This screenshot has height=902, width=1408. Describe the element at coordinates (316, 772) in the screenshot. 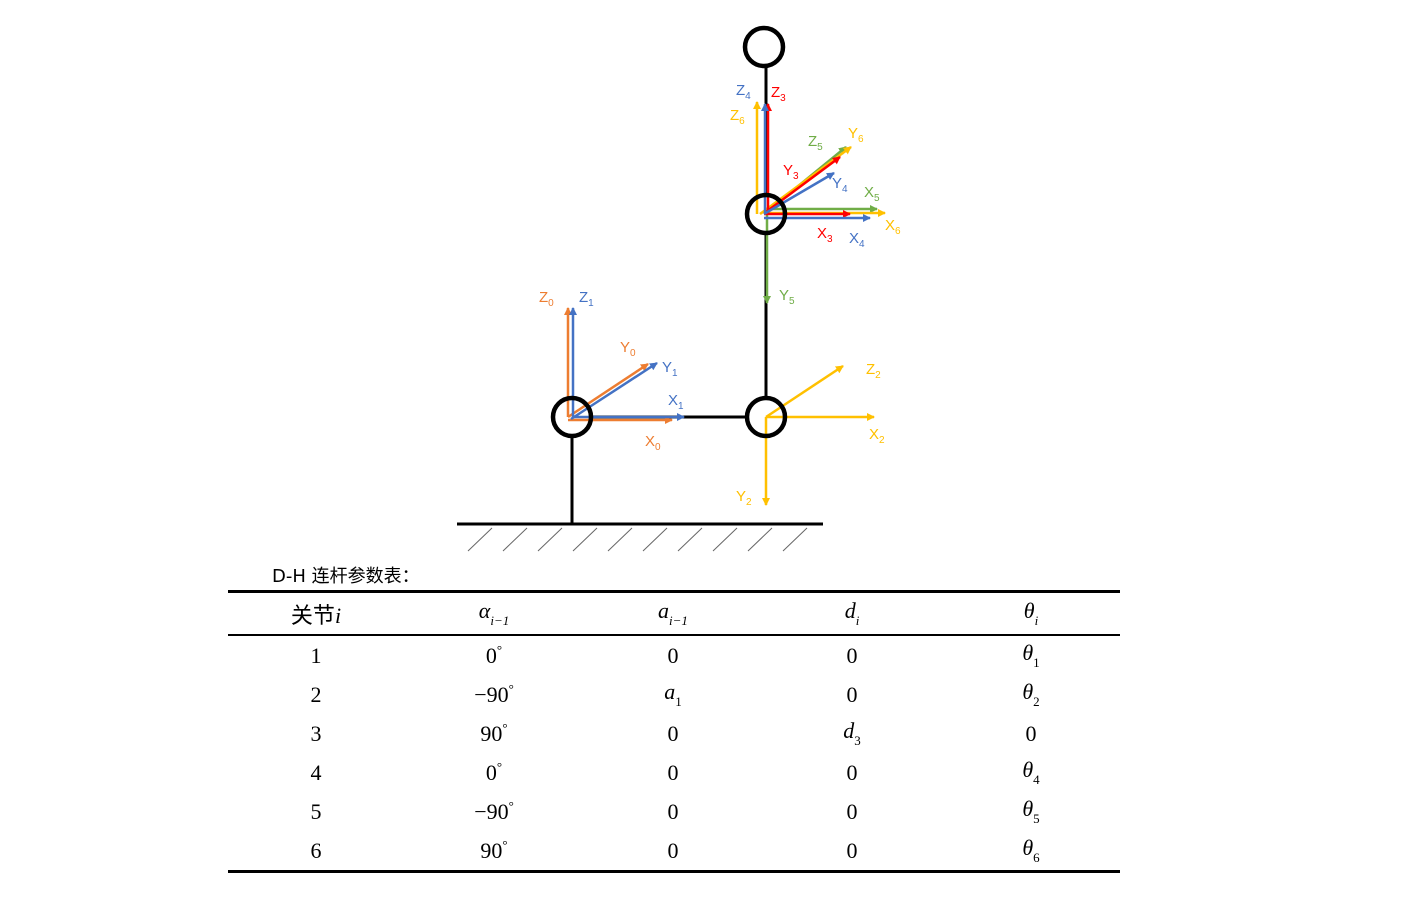

I see `cell-joint: 4` at that location.